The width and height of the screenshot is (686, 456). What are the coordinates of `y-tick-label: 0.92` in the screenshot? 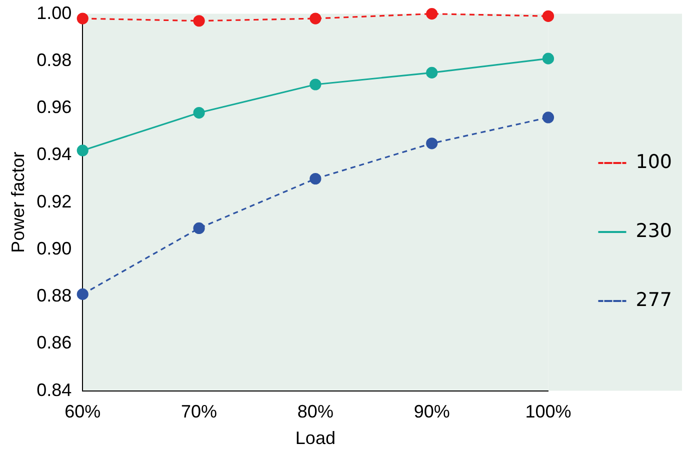 It's located at (54, 201).